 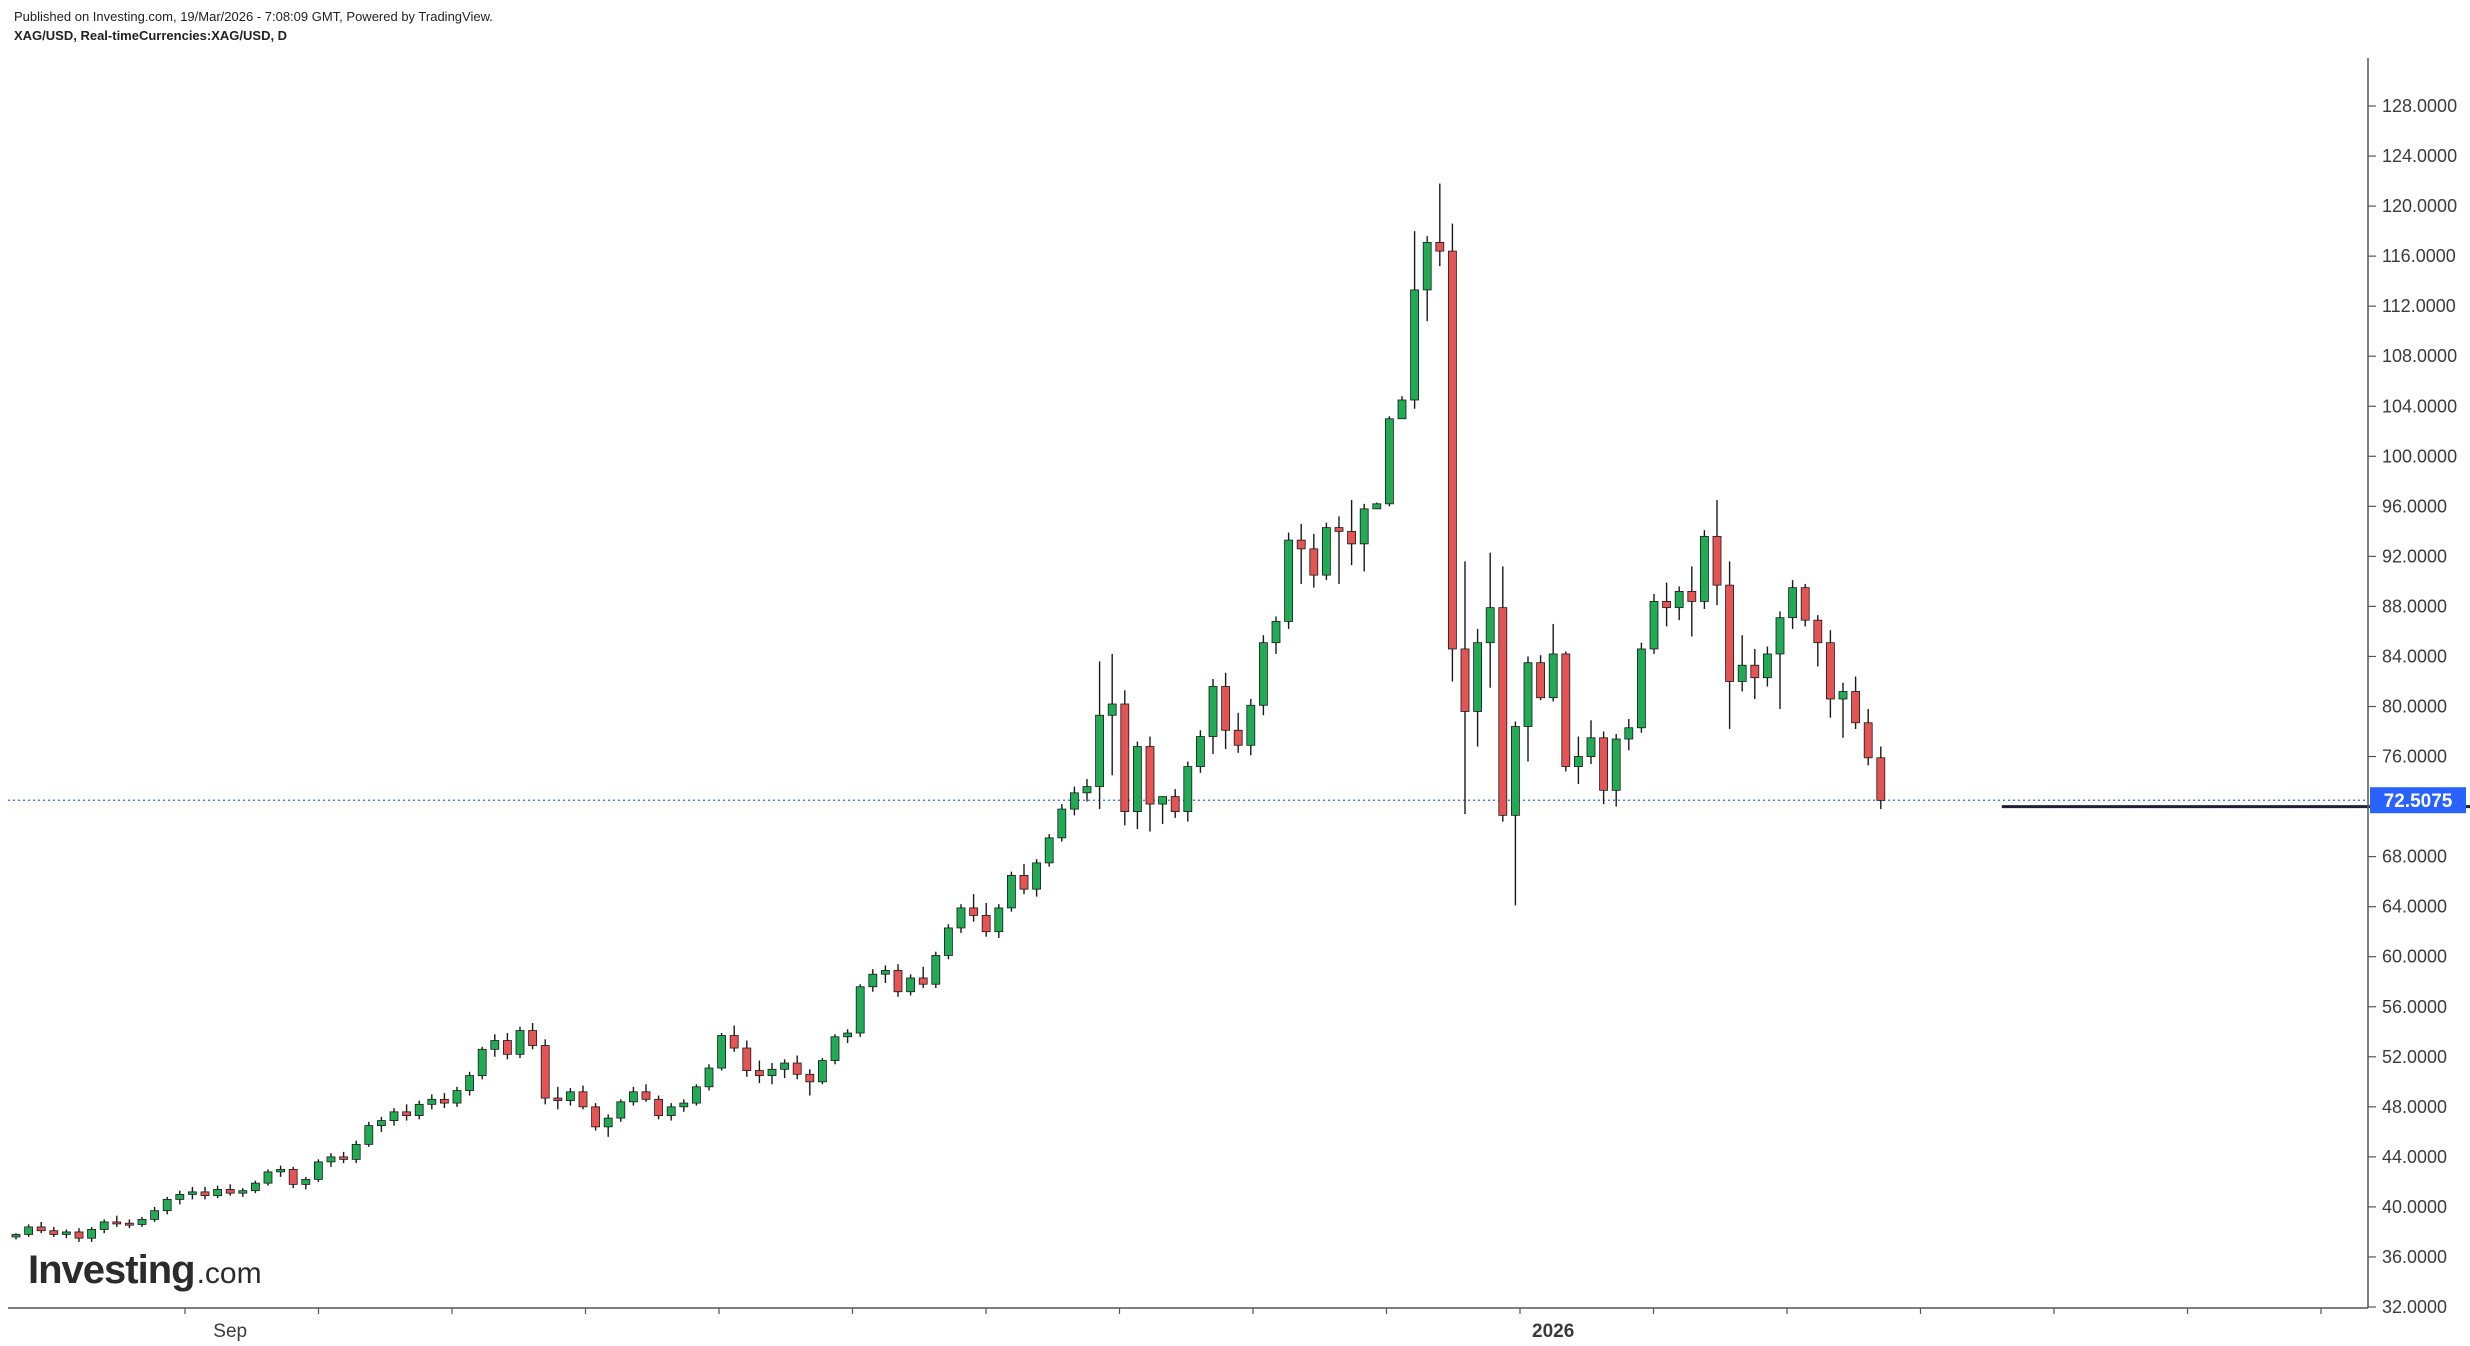 What do you see at coordinates (2414, 757) in the screenshot?
I see `price-tick-label: 76.0000` at bounding box center [2414, 757].